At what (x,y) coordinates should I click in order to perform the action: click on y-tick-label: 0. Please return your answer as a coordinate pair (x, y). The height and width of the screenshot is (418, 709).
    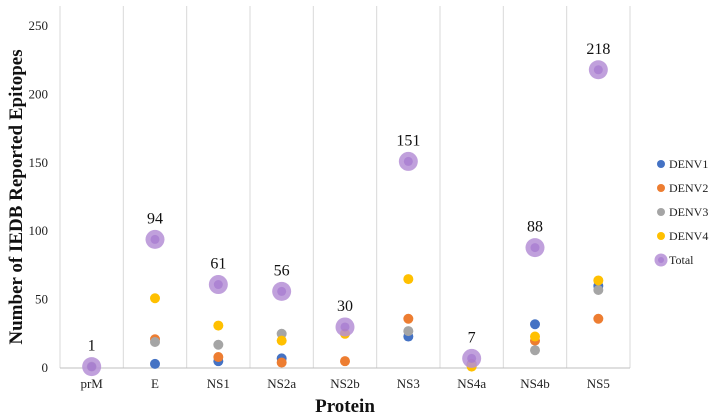
    Looking at the image, I should click on (45, 367).